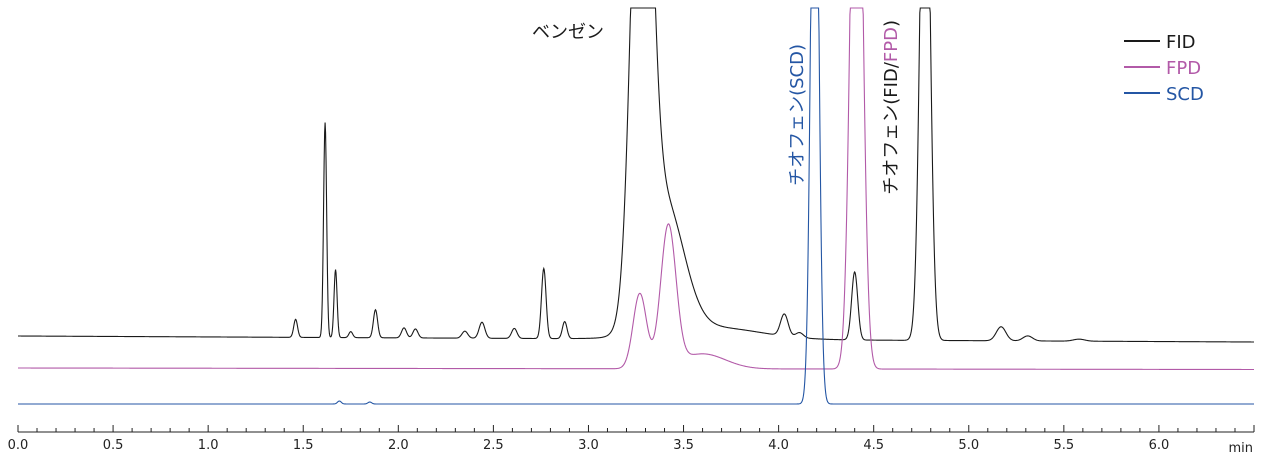 The image size is (1268, 456). I want to click on x-axis-unit: min, so click(1240, 448).